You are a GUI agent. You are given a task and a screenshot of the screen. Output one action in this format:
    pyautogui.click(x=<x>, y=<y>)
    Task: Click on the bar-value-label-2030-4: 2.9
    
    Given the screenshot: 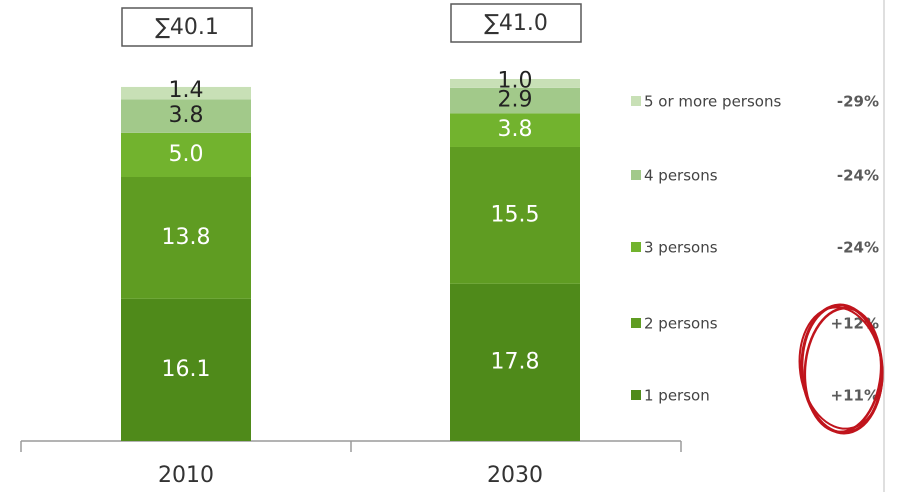 What is the action you would take?
    pyautogui.click(x=515, y=100)
    